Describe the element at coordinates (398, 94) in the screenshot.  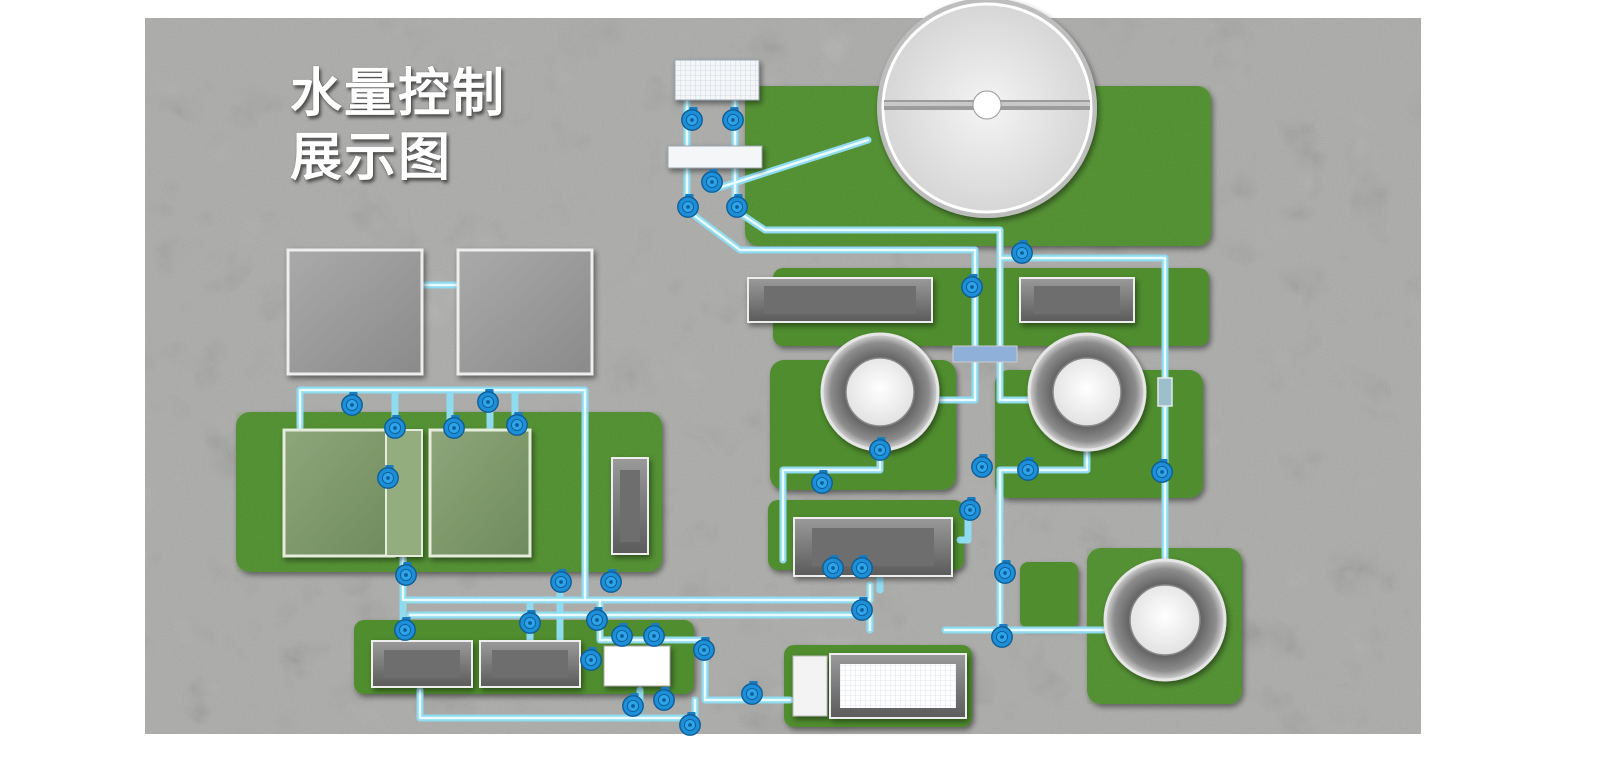
I see `title-line-1: 水量控制` at that location.